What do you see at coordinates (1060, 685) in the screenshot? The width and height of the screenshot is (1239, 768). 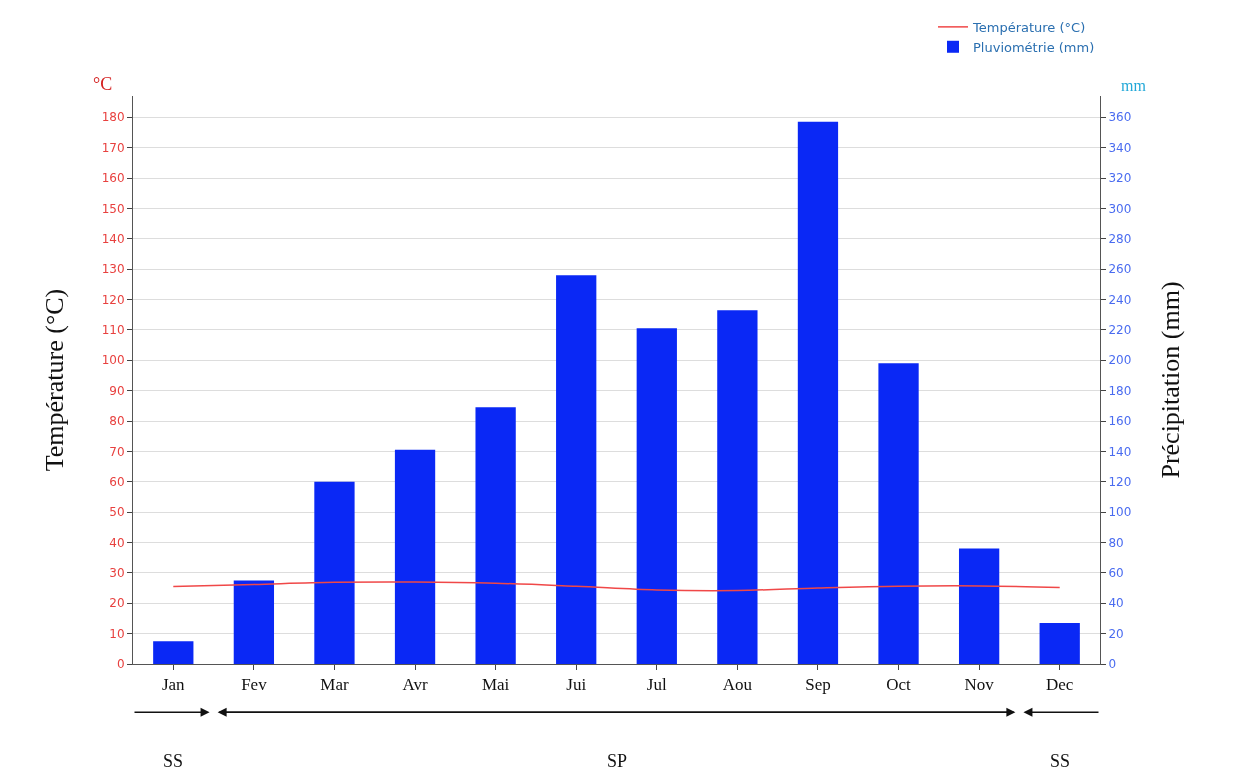 I see `x-tick-label: Dec` at bounding box center [1060, 685].